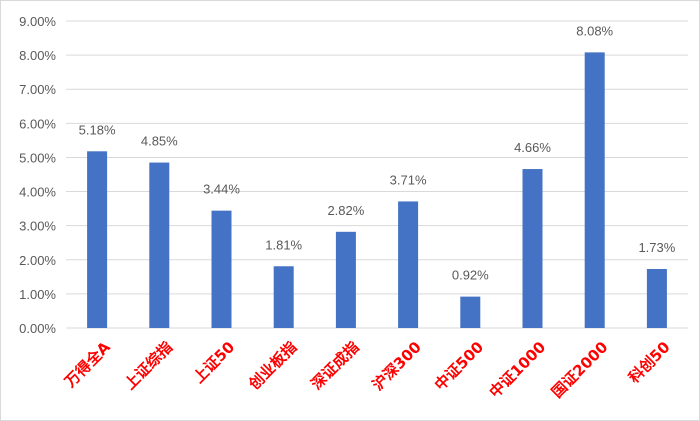 The height and width of the screenshot is (421, 700). What do you see at coordinates (408, 179) in the screenshot?
I see `data-label: 3.71%` at bounding box center [408, 179].